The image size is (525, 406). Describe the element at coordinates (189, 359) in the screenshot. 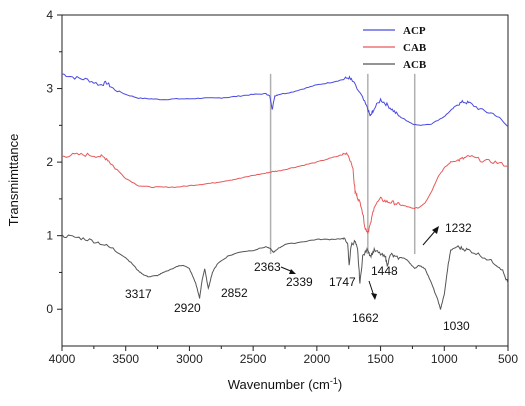

I see `x-tick-label-3000: 3000` at that location.